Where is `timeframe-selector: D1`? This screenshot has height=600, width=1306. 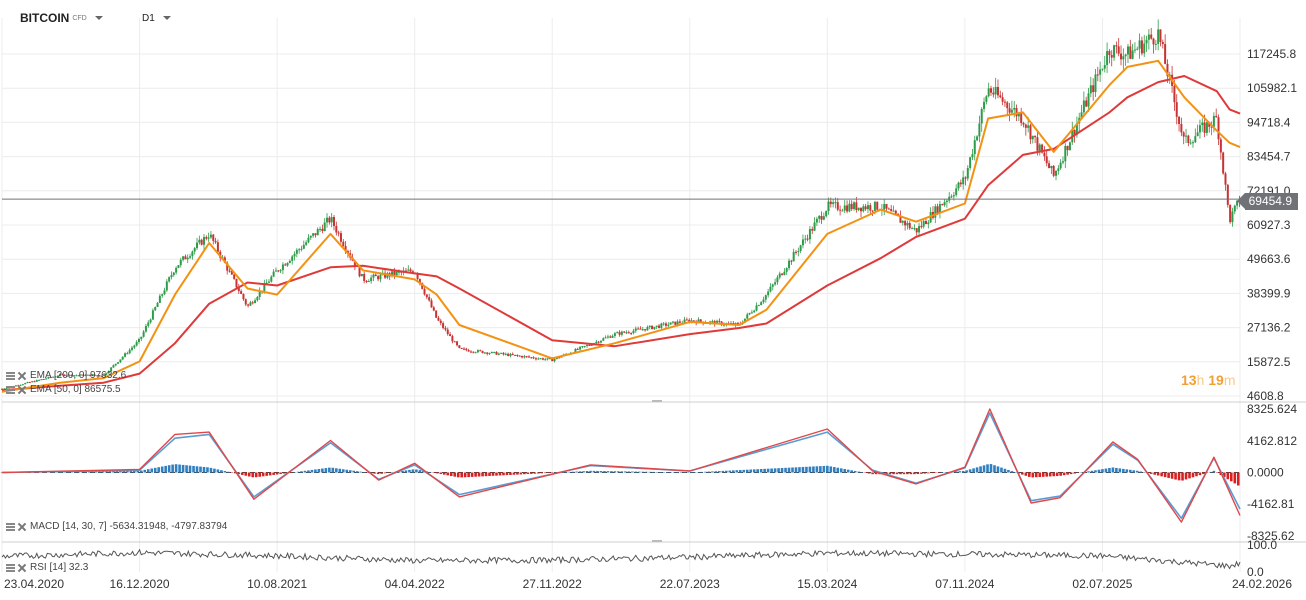 timeframe-selector: D1 is located at coordinates (156, 18).